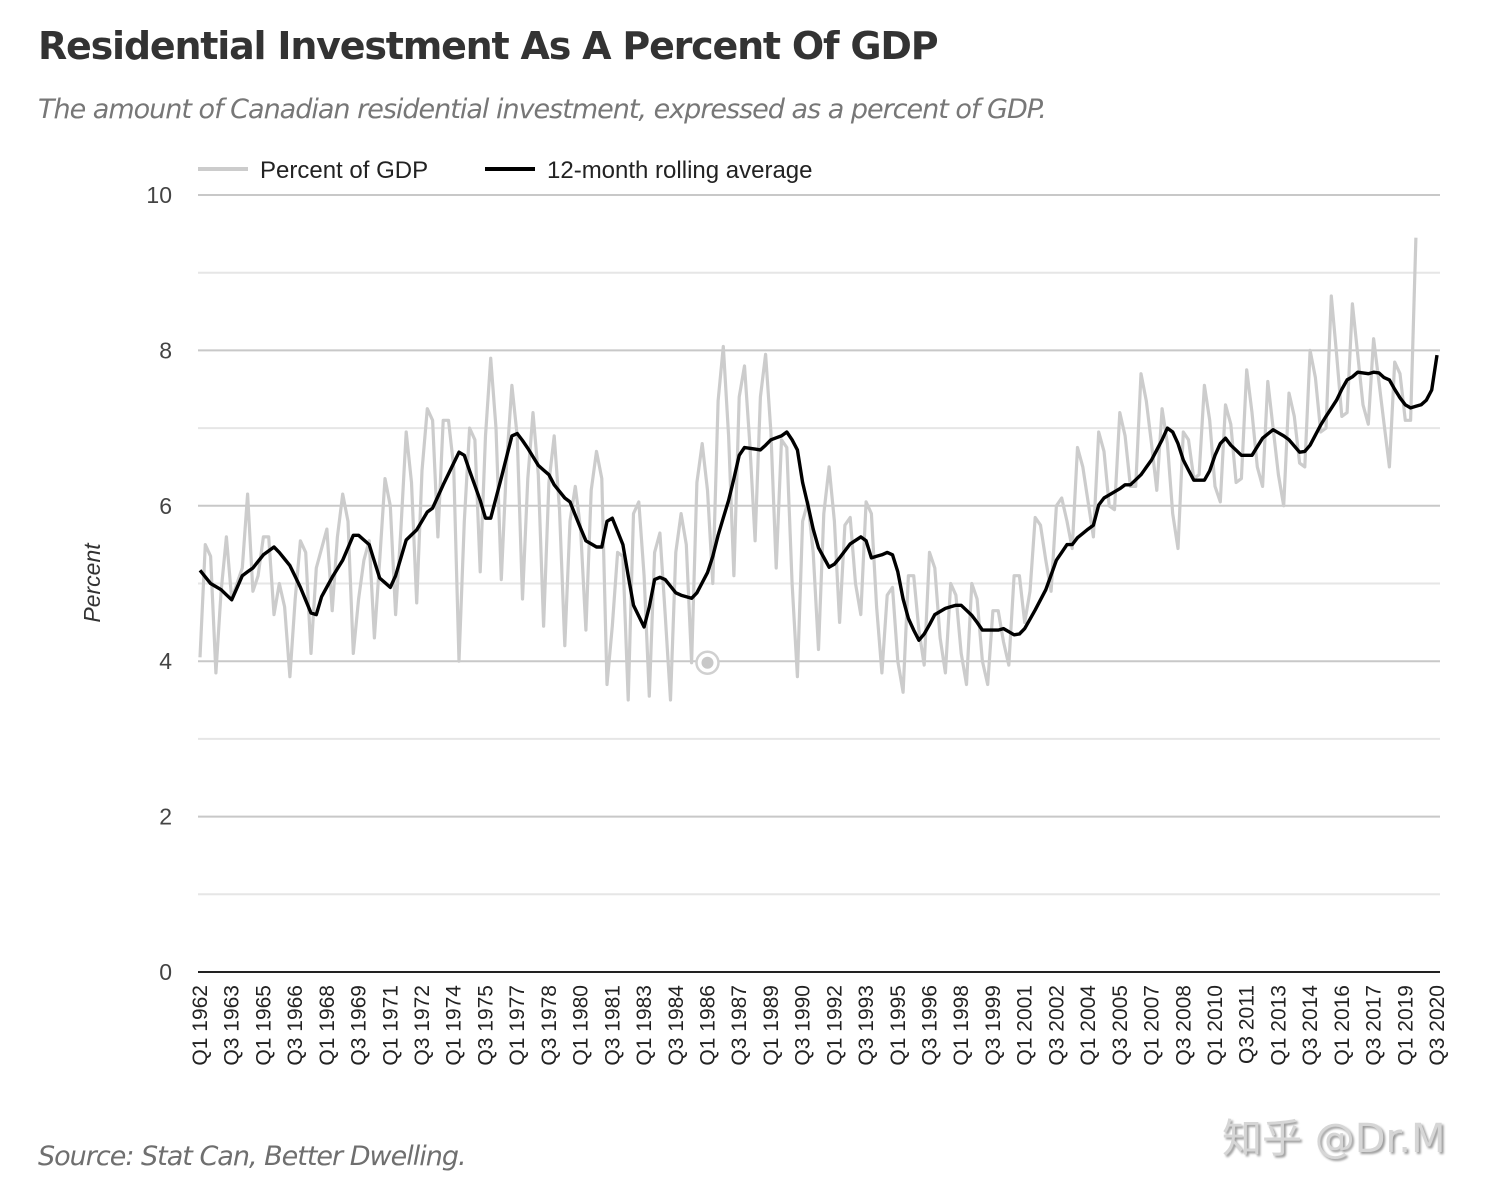 The width and height of the screenshot is (1510, 1190). Describe the element at coordinates (1120, 1025) in the screenshot. I see `x-tick-label: Q3 2005` at that location.